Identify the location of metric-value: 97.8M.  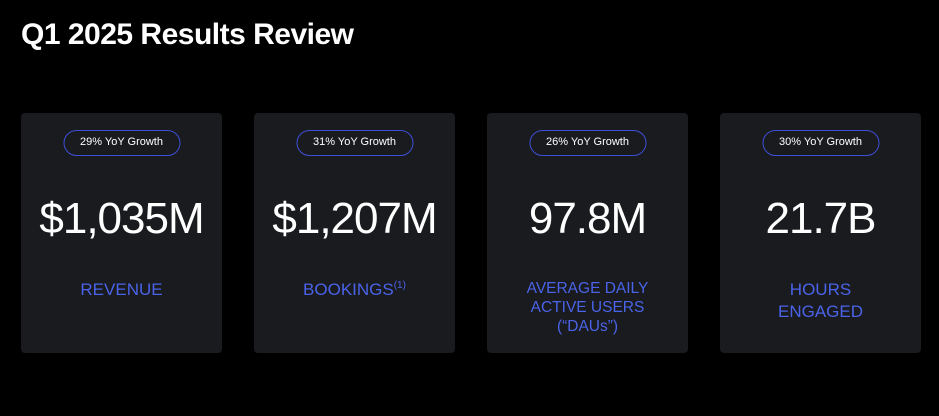
(587, 218).